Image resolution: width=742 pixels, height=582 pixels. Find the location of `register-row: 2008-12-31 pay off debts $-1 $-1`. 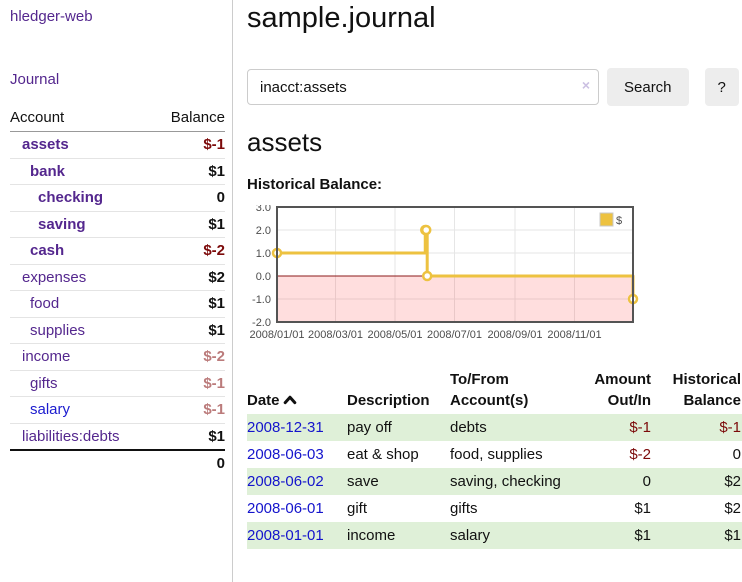

register-row: 2008-12-31 pay off debts $-1 $-1 is located at coordinates (494, 428).